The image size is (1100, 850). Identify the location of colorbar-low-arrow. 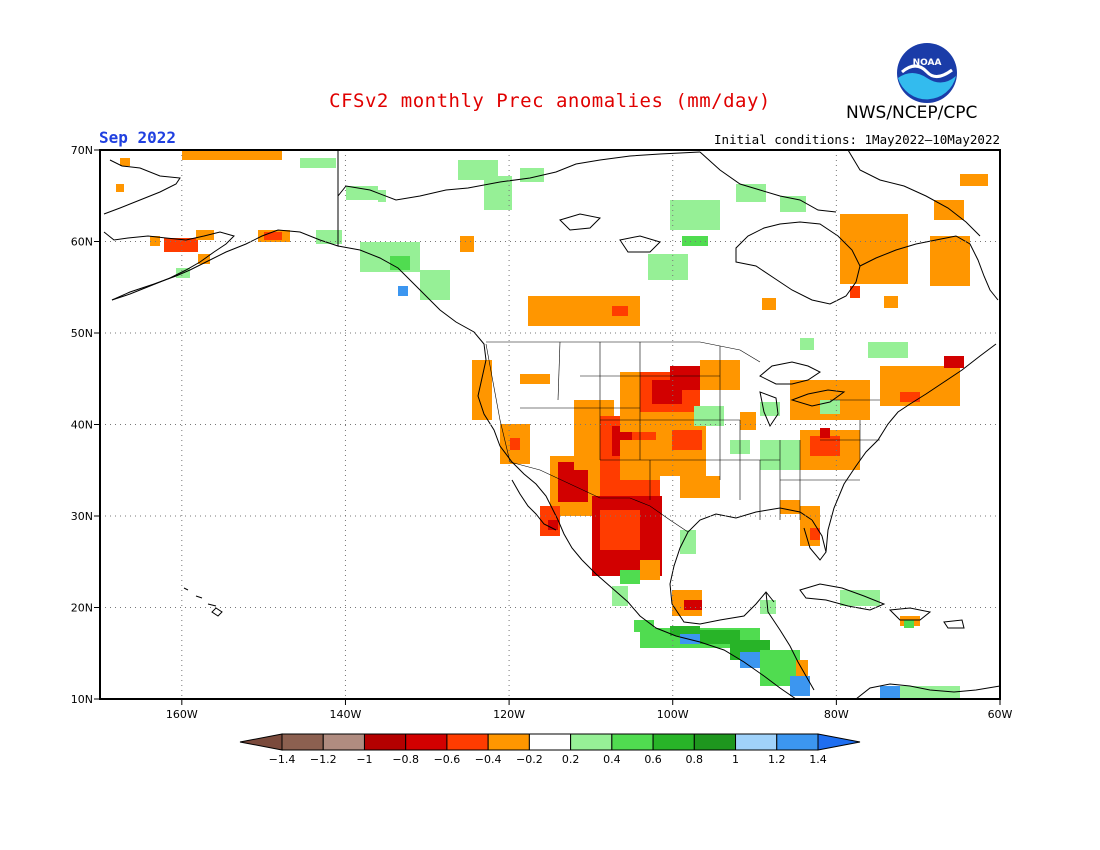
(261, 742).